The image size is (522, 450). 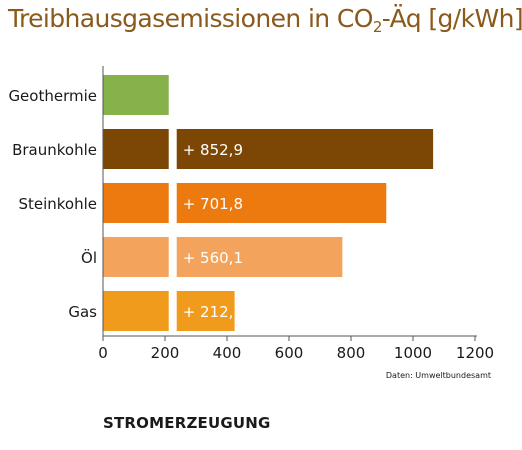 I want to click on x-tick-label: 200, so click(x=165, y=353).